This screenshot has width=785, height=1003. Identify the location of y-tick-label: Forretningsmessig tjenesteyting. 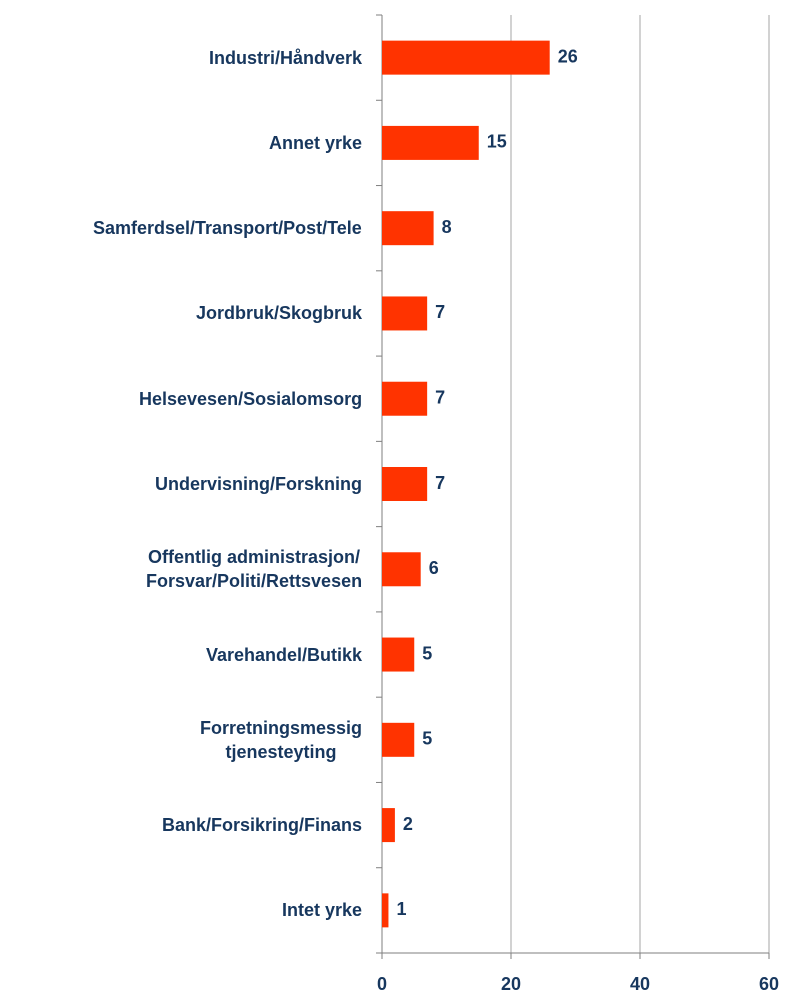
(281, 739).